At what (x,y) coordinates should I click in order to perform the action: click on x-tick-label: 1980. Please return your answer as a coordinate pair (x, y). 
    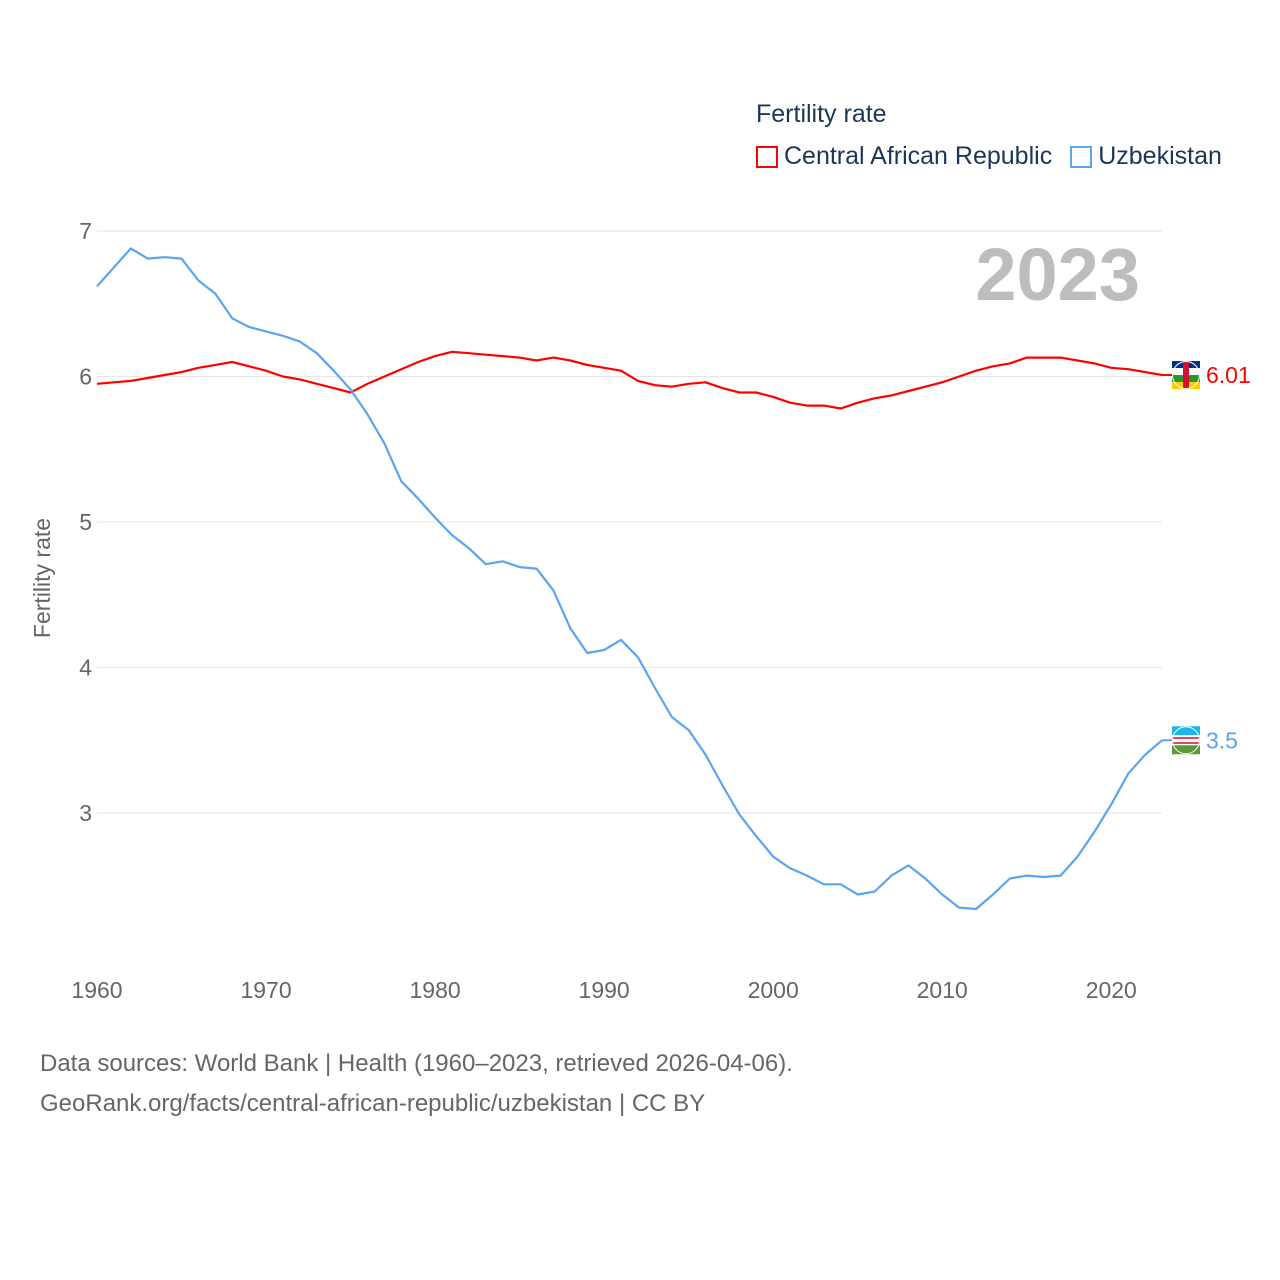
    Looking at the image, I should click on (435, 990).